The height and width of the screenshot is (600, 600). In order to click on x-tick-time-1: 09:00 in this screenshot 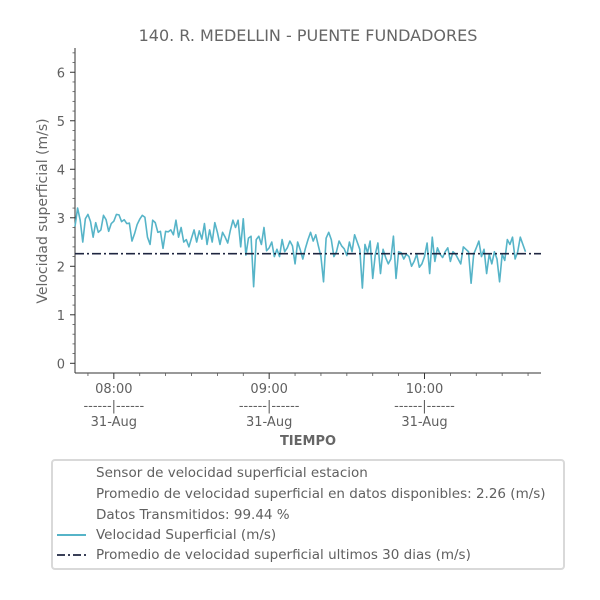, I will do `click(268, 389)`.